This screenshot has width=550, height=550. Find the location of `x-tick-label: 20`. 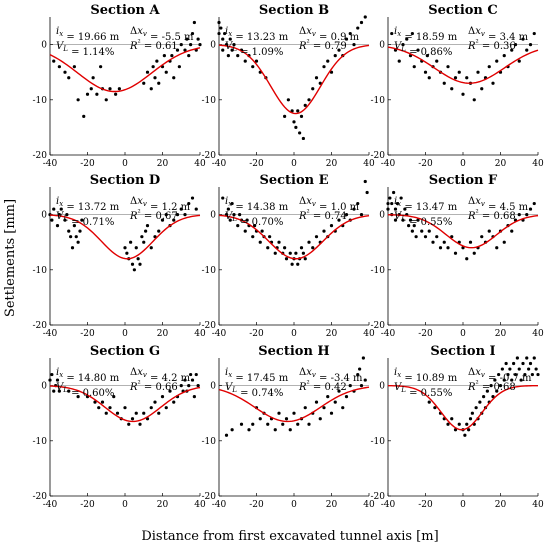

x-tick-label: 20 is located at coordinates (501, 505).